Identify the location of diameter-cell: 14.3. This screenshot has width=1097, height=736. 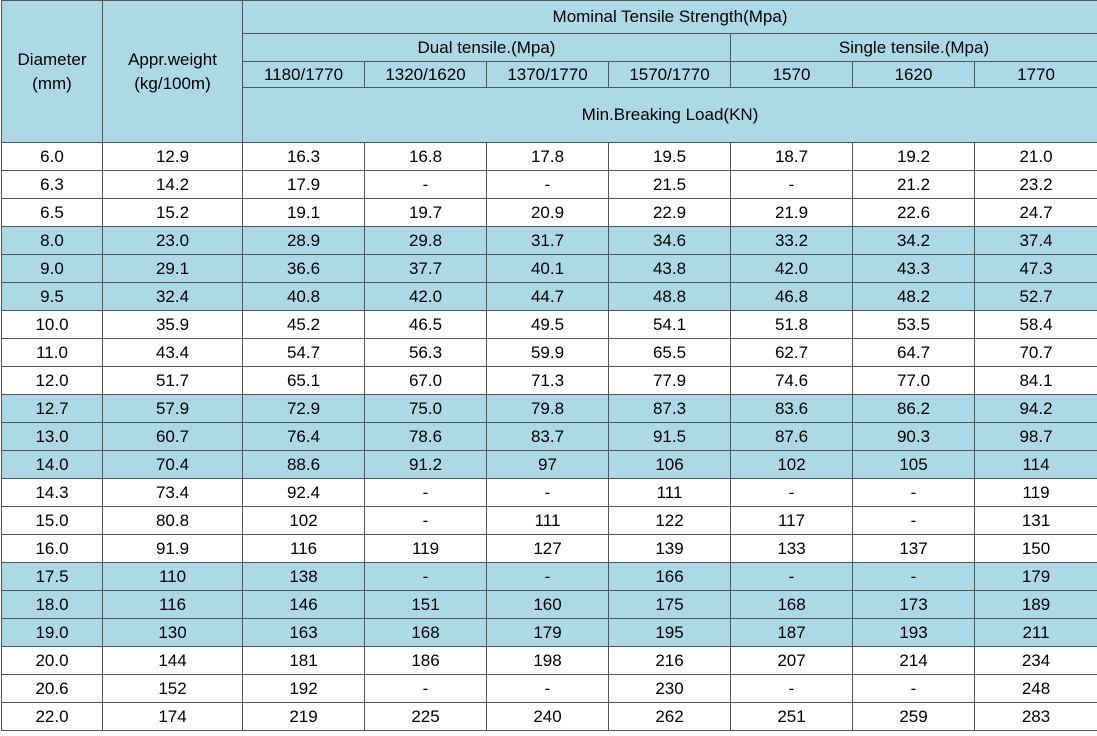
(52, 492).